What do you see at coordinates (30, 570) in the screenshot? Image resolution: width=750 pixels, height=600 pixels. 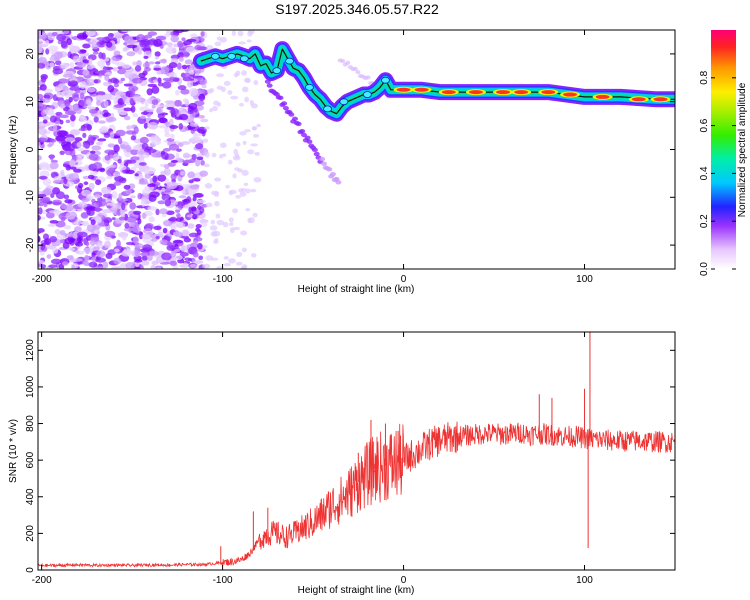 I see `y-tick-label: 0` at bounding box center [30, 570].